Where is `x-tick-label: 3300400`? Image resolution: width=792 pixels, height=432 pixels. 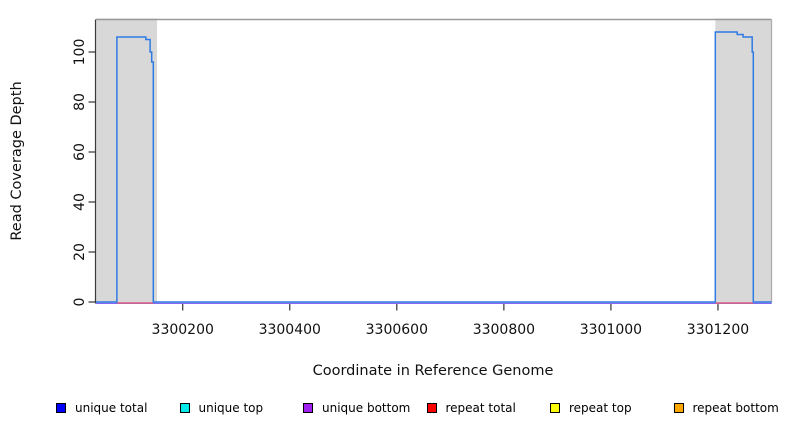
x-tick-label: 3300400 is located at coordinates (290, 330).